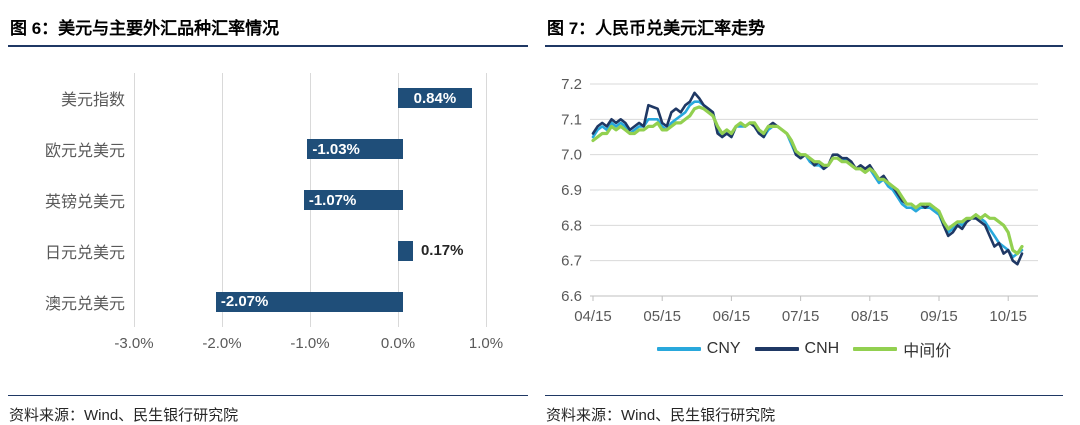 This screenshot has height=425, width=1080. I want to click on y-tick-label: 6.9, so click(571, 190).